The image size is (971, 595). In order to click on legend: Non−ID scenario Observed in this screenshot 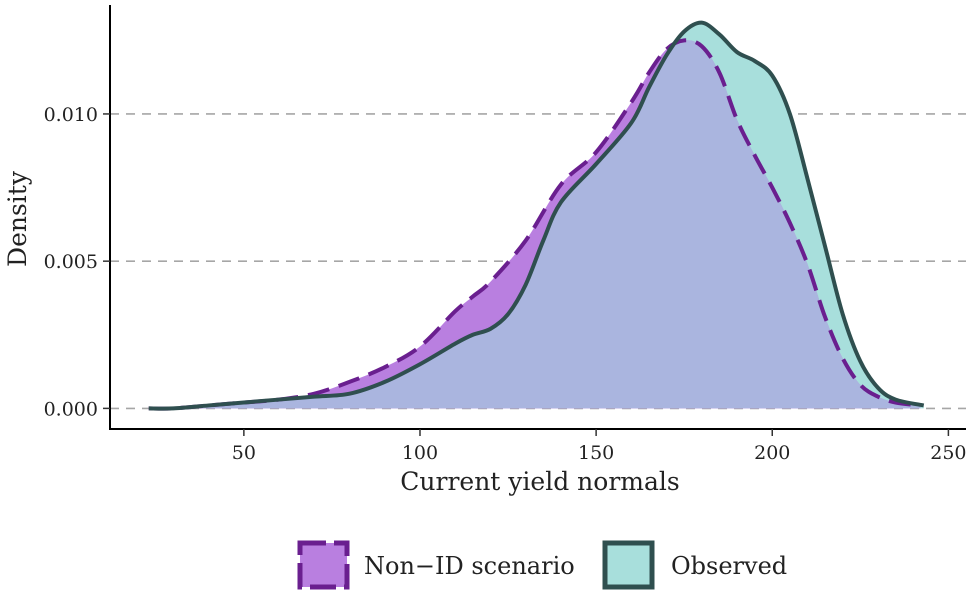, I will do `click(542, 565)`.